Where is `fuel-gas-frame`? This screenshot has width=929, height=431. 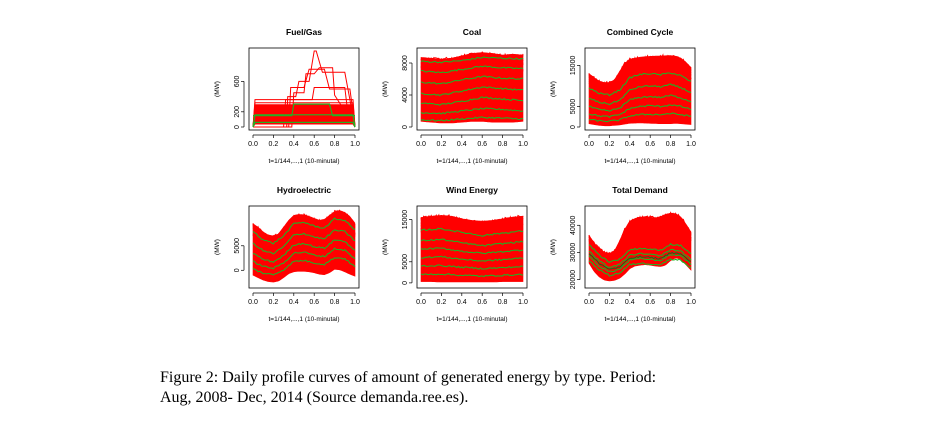 fuel-gas-frame is located at coordinates (304, 89).